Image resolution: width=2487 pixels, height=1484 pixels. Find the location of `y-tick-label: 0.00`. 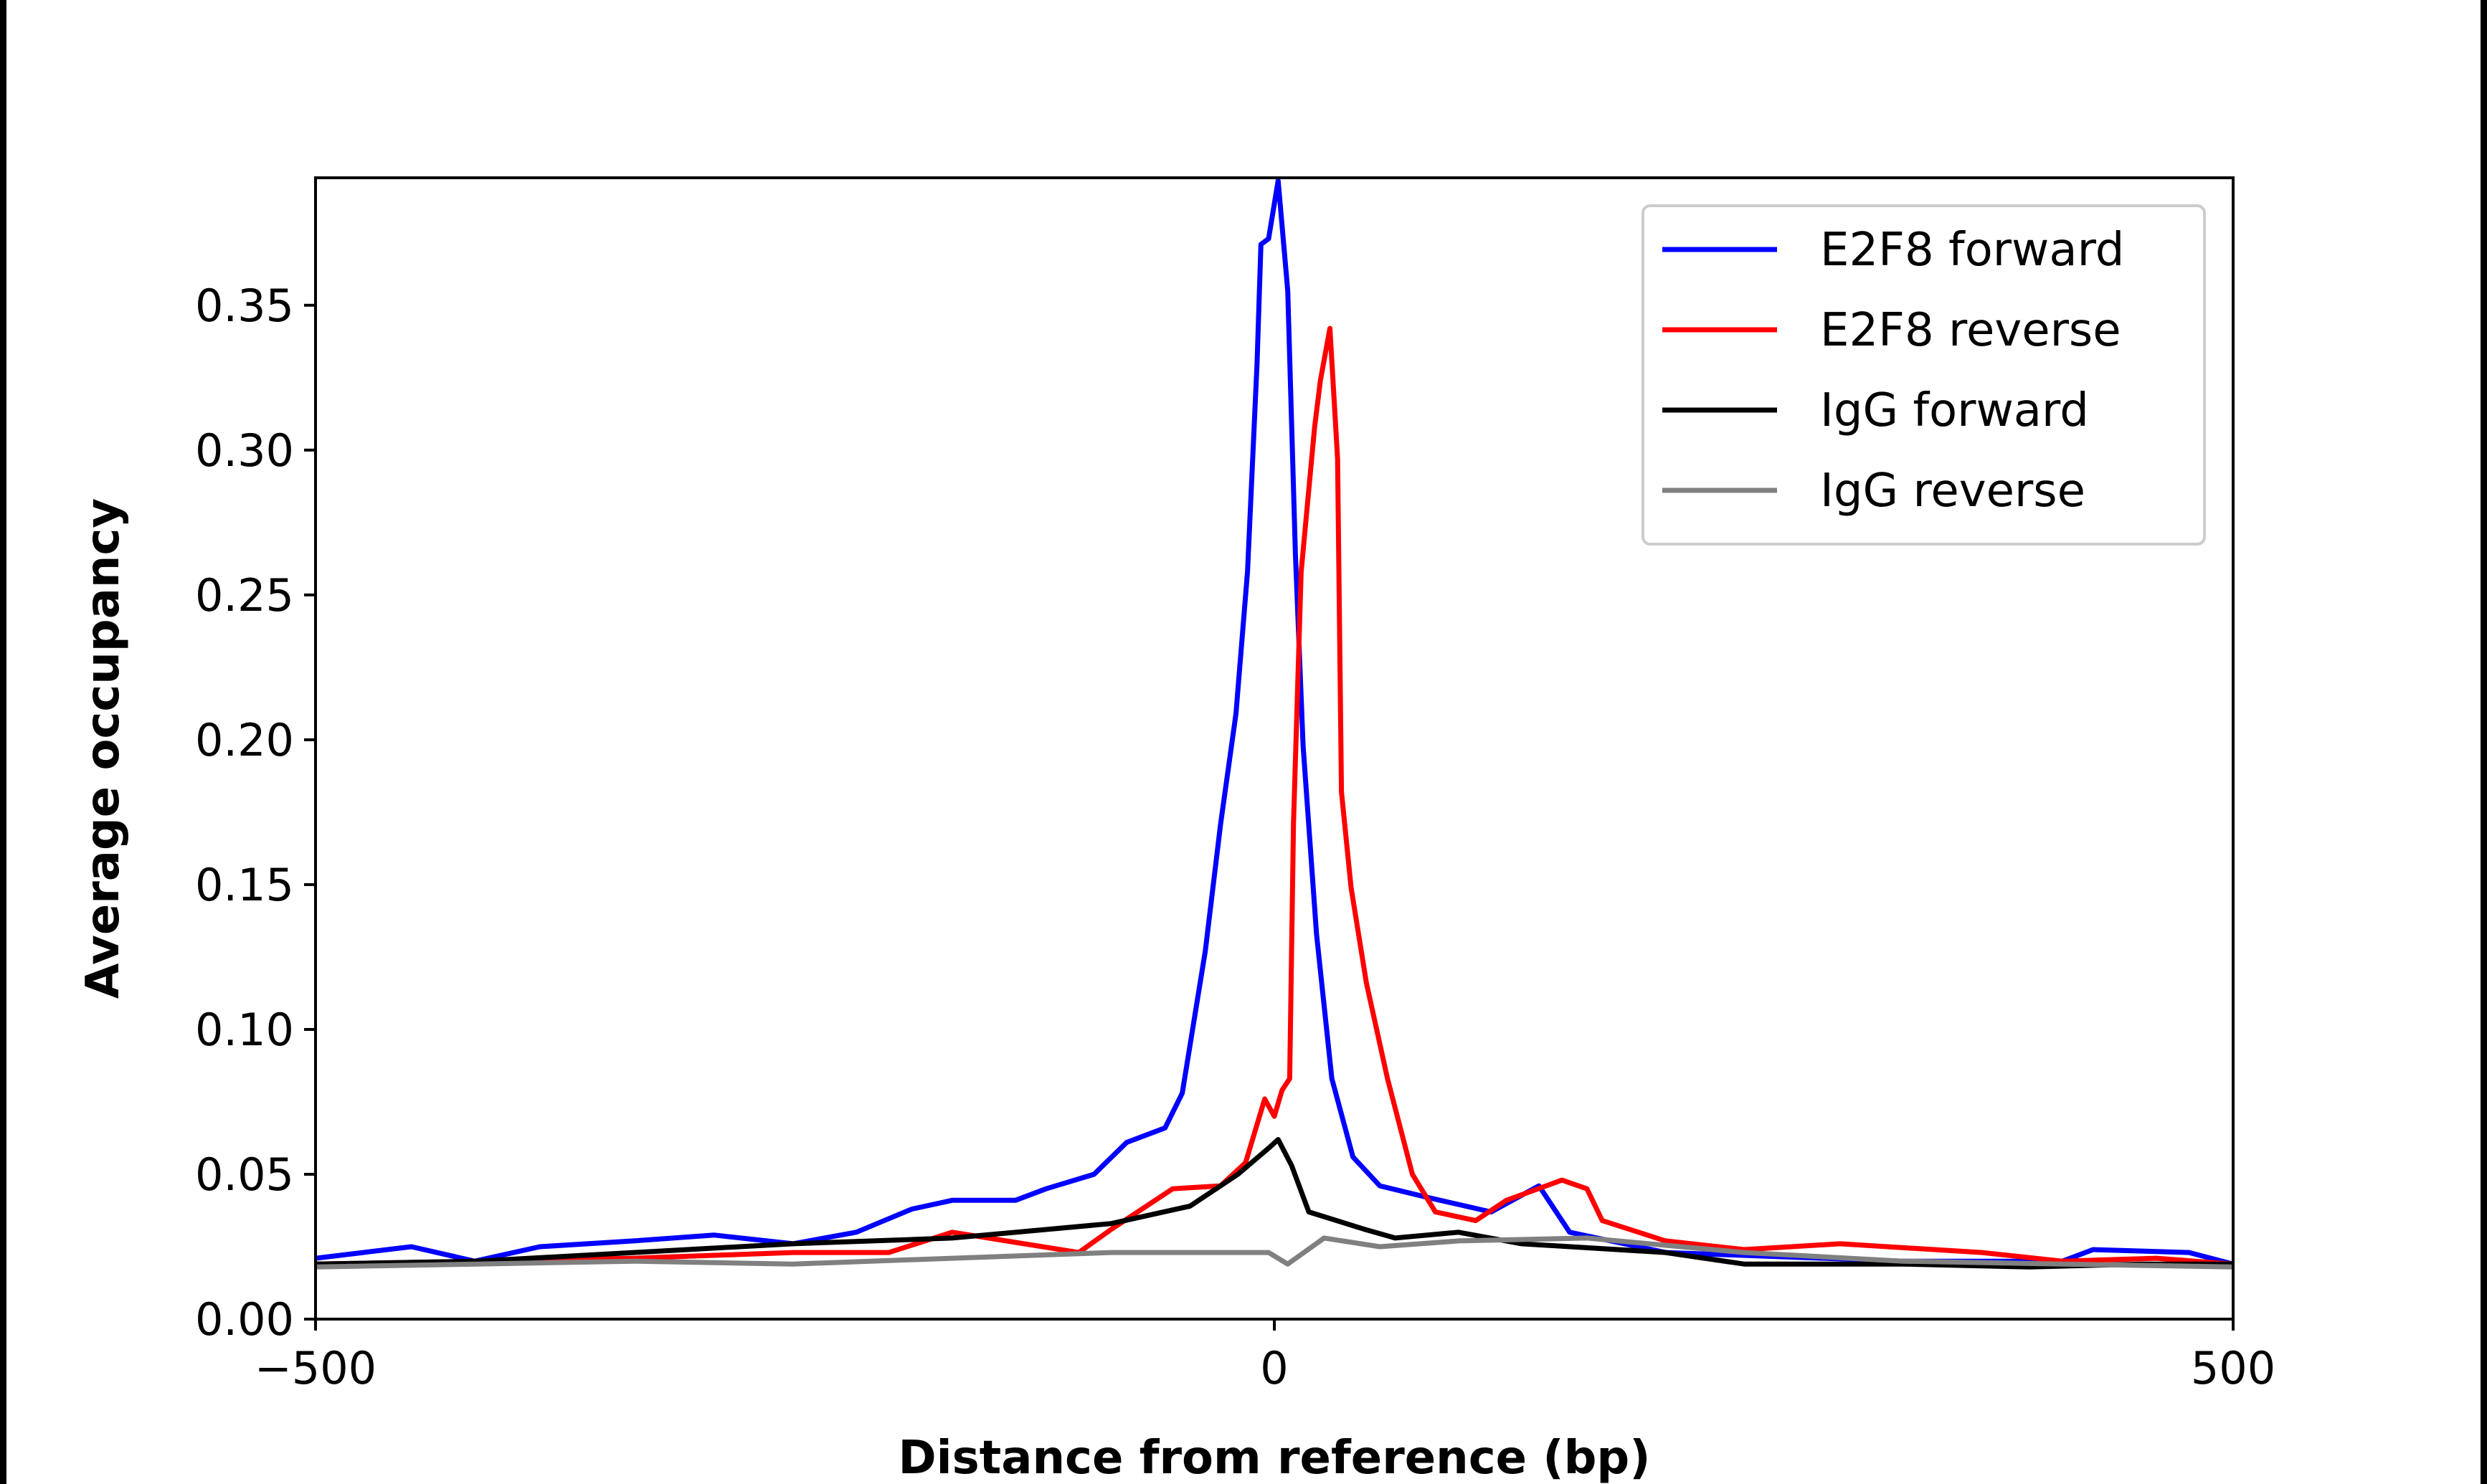

y-tick-label: 0.00 is located at coordinates (245, 1319).